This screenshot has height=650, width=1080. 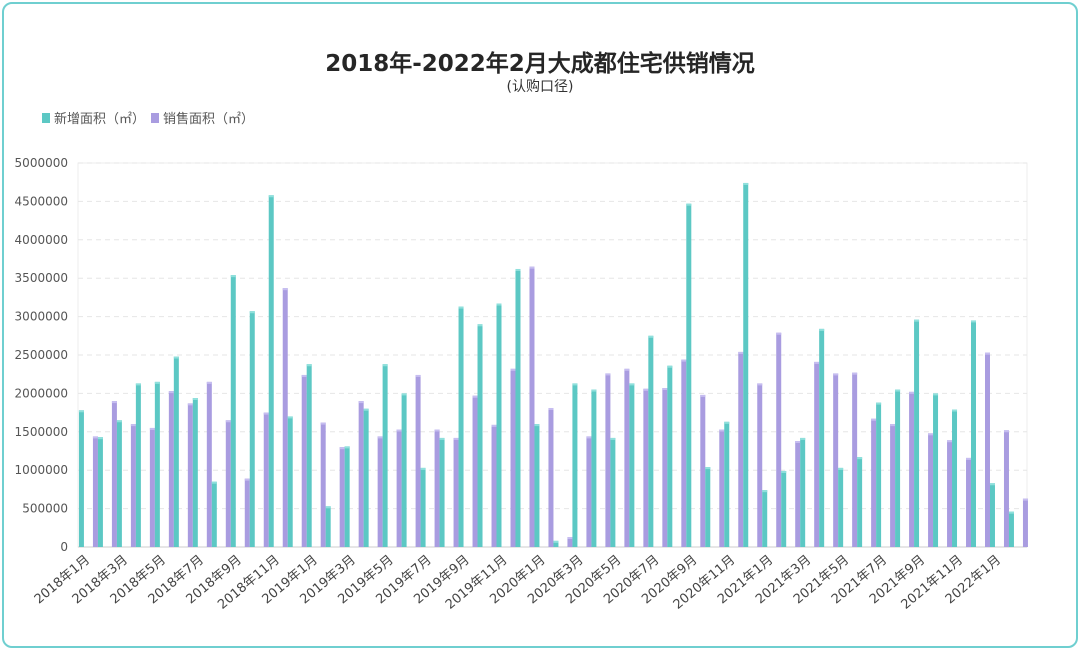 I want to click on legend-item-sales: 销售面积（㎡）, so click(x=202, y=117).